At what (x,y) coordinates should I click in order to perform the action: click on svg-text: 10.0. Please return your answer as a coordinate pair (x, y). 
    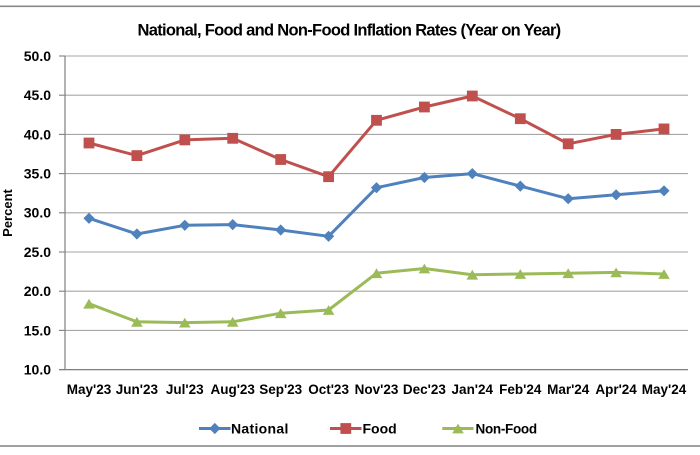
    Looking at the image, I should click on (37, 370).